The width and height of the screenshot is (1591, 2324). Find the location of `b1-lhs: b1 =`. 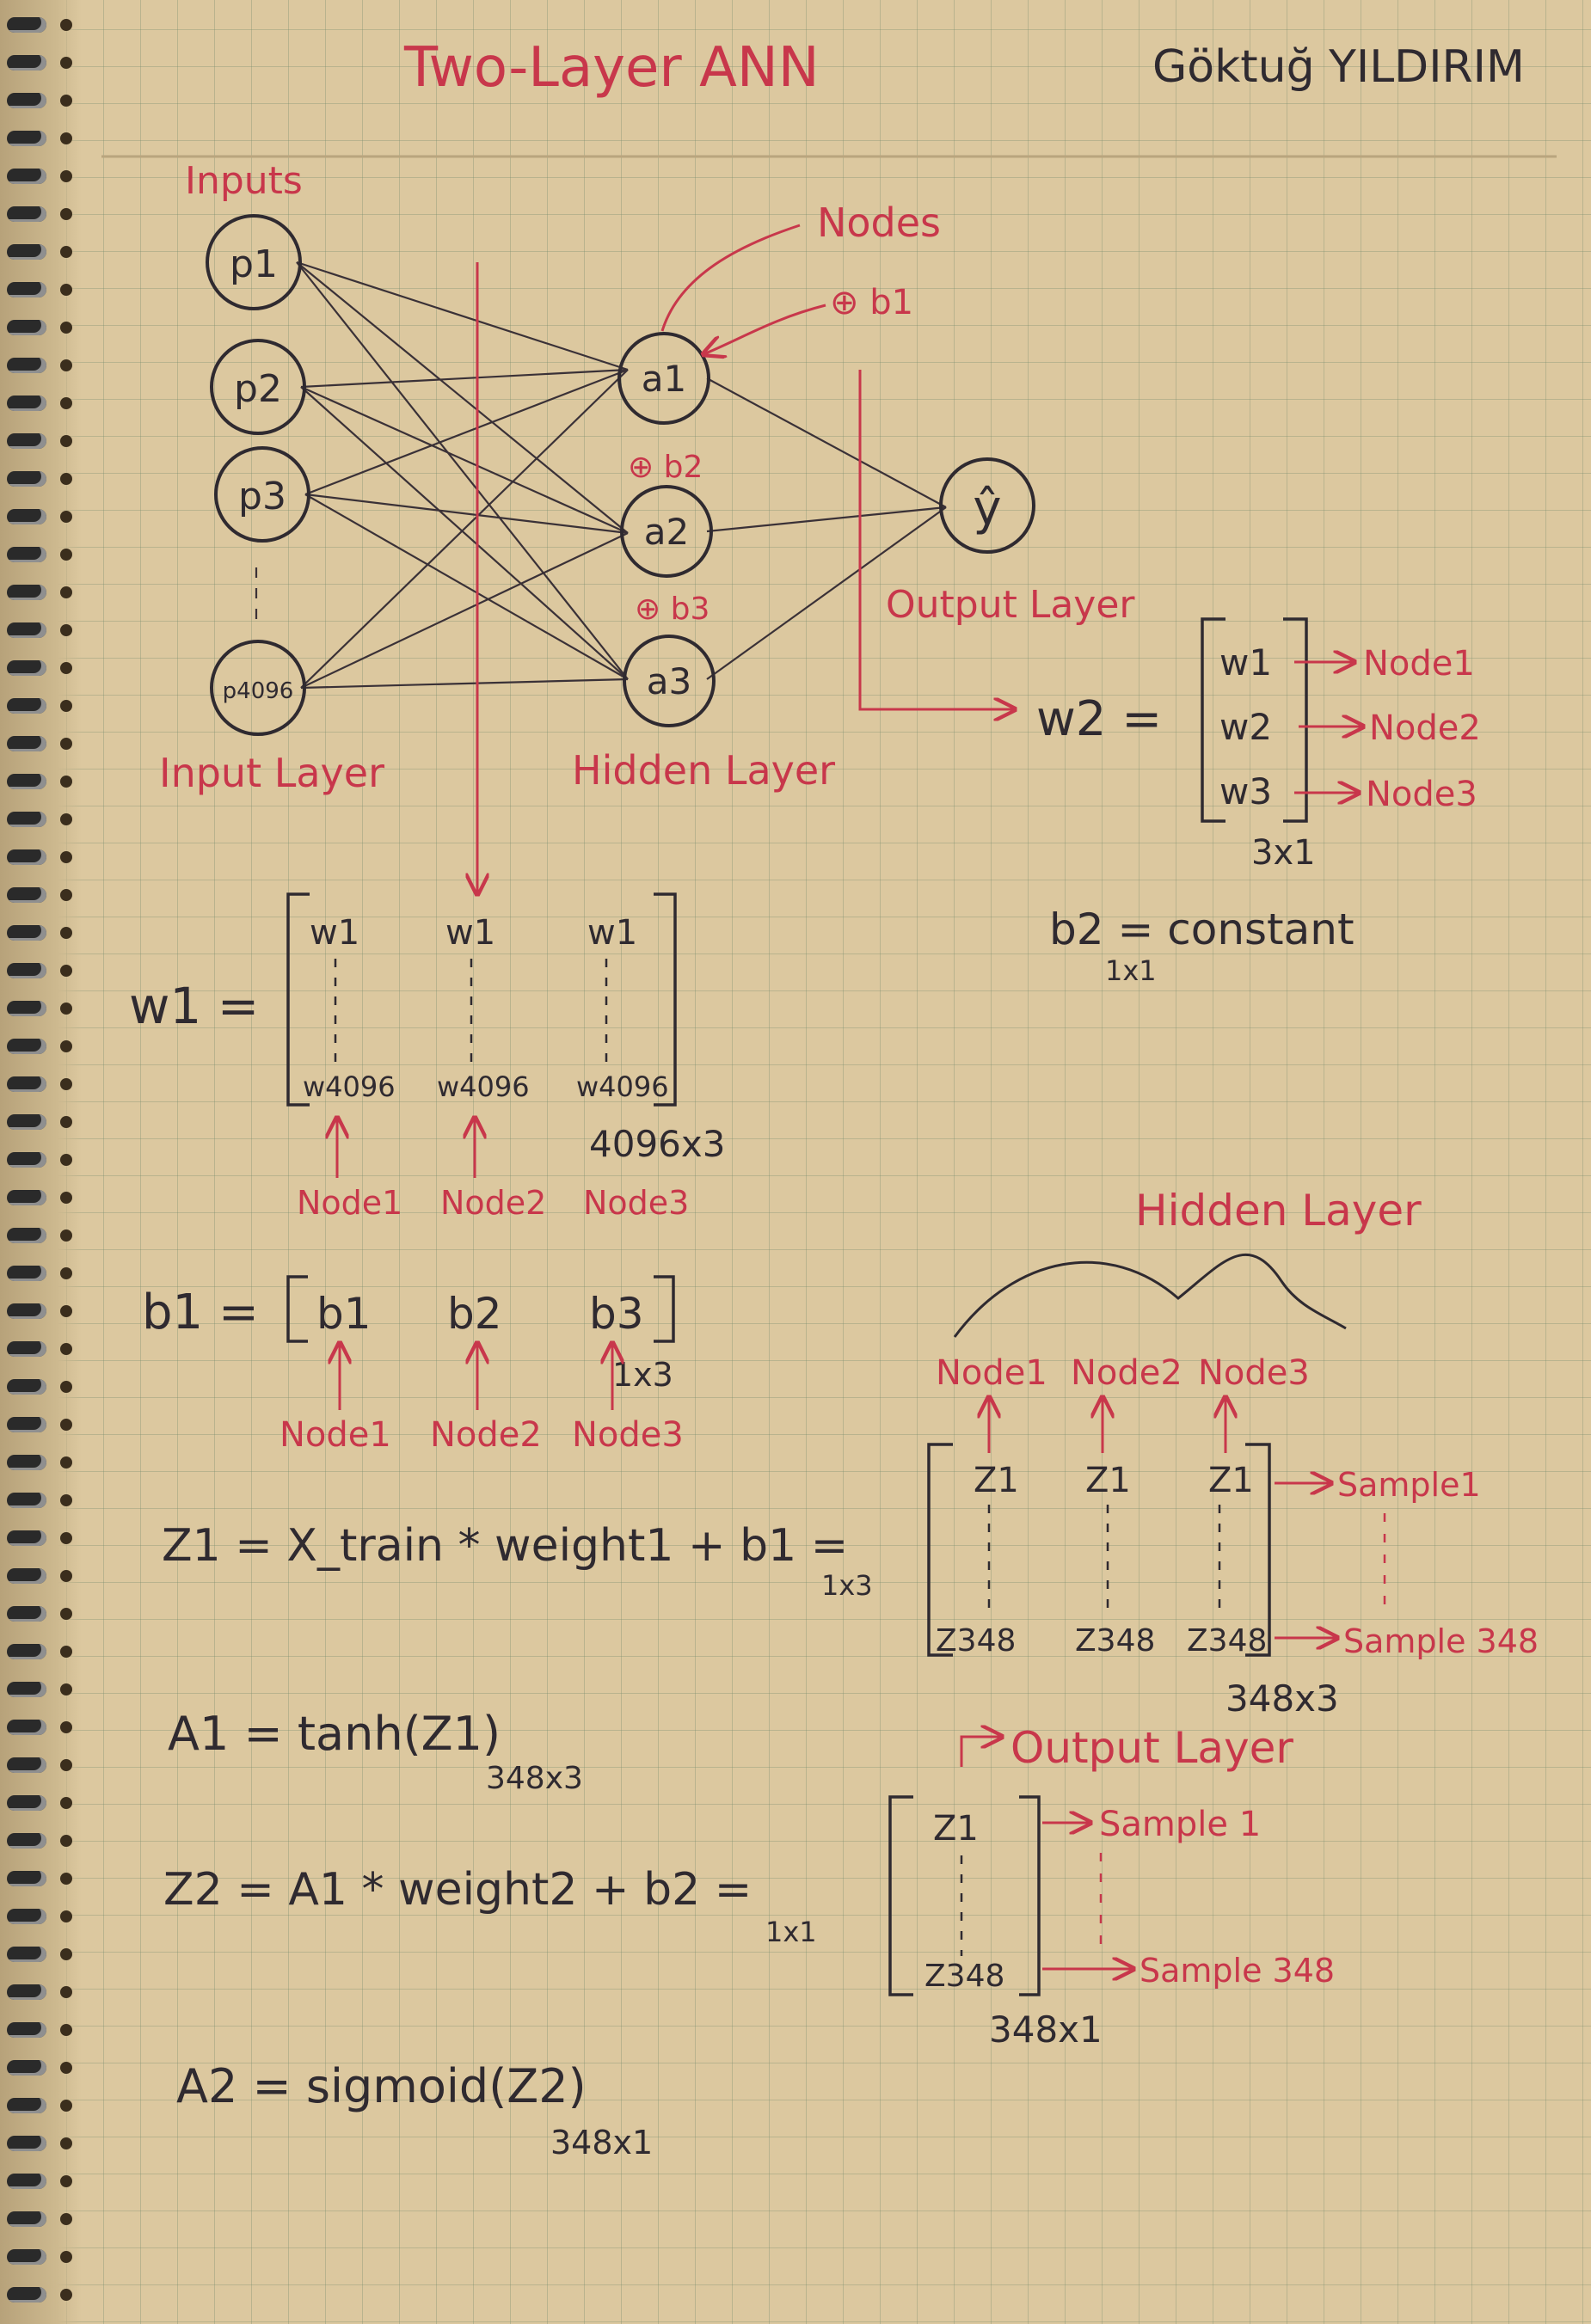

b1-lhs: b1 = is located at coordinates (201, 1312).